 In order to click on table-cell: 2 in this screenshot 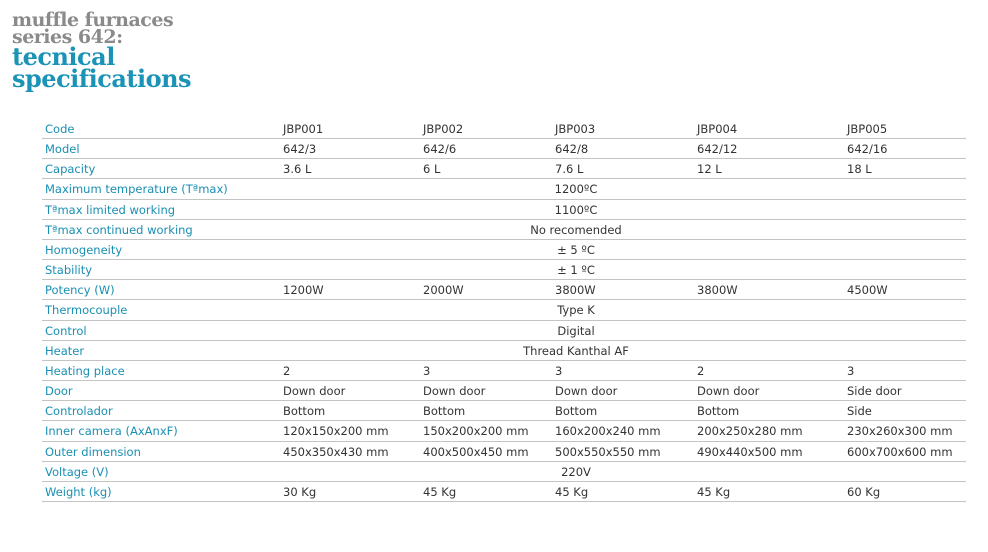, I will do `click(701, 370)`.